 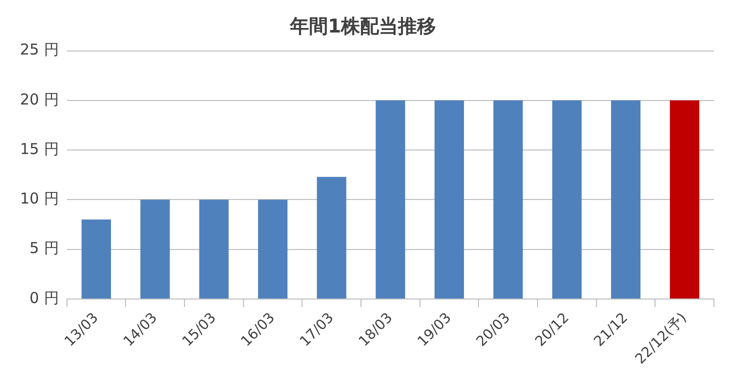 I want to click on chart-title: 年間1株配当推移, so click(x=362, y=26).